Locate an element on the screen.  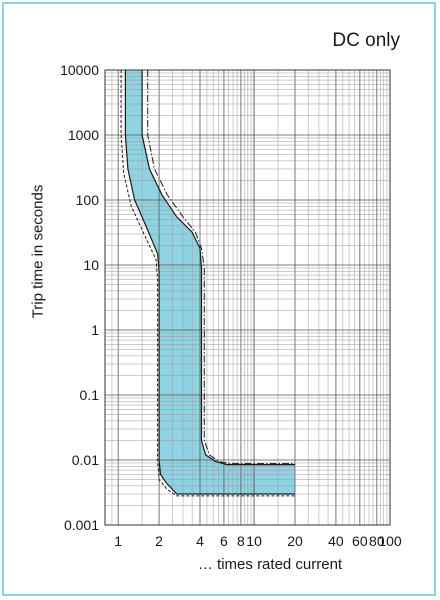
x-axis-label: … times rated current is located at coordinates (270, 564).